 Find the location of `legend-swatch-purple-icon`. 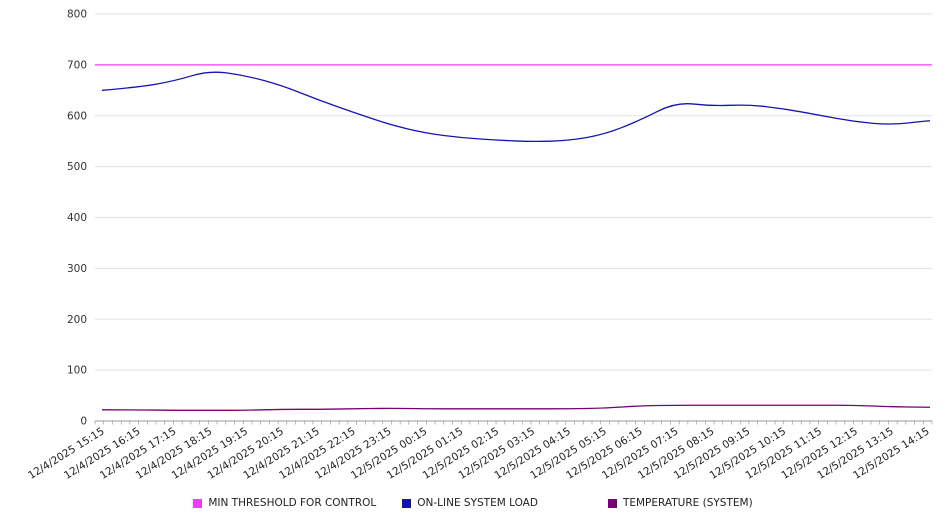

legend-swatch-purple-icon is located at coordinates (612, 503).